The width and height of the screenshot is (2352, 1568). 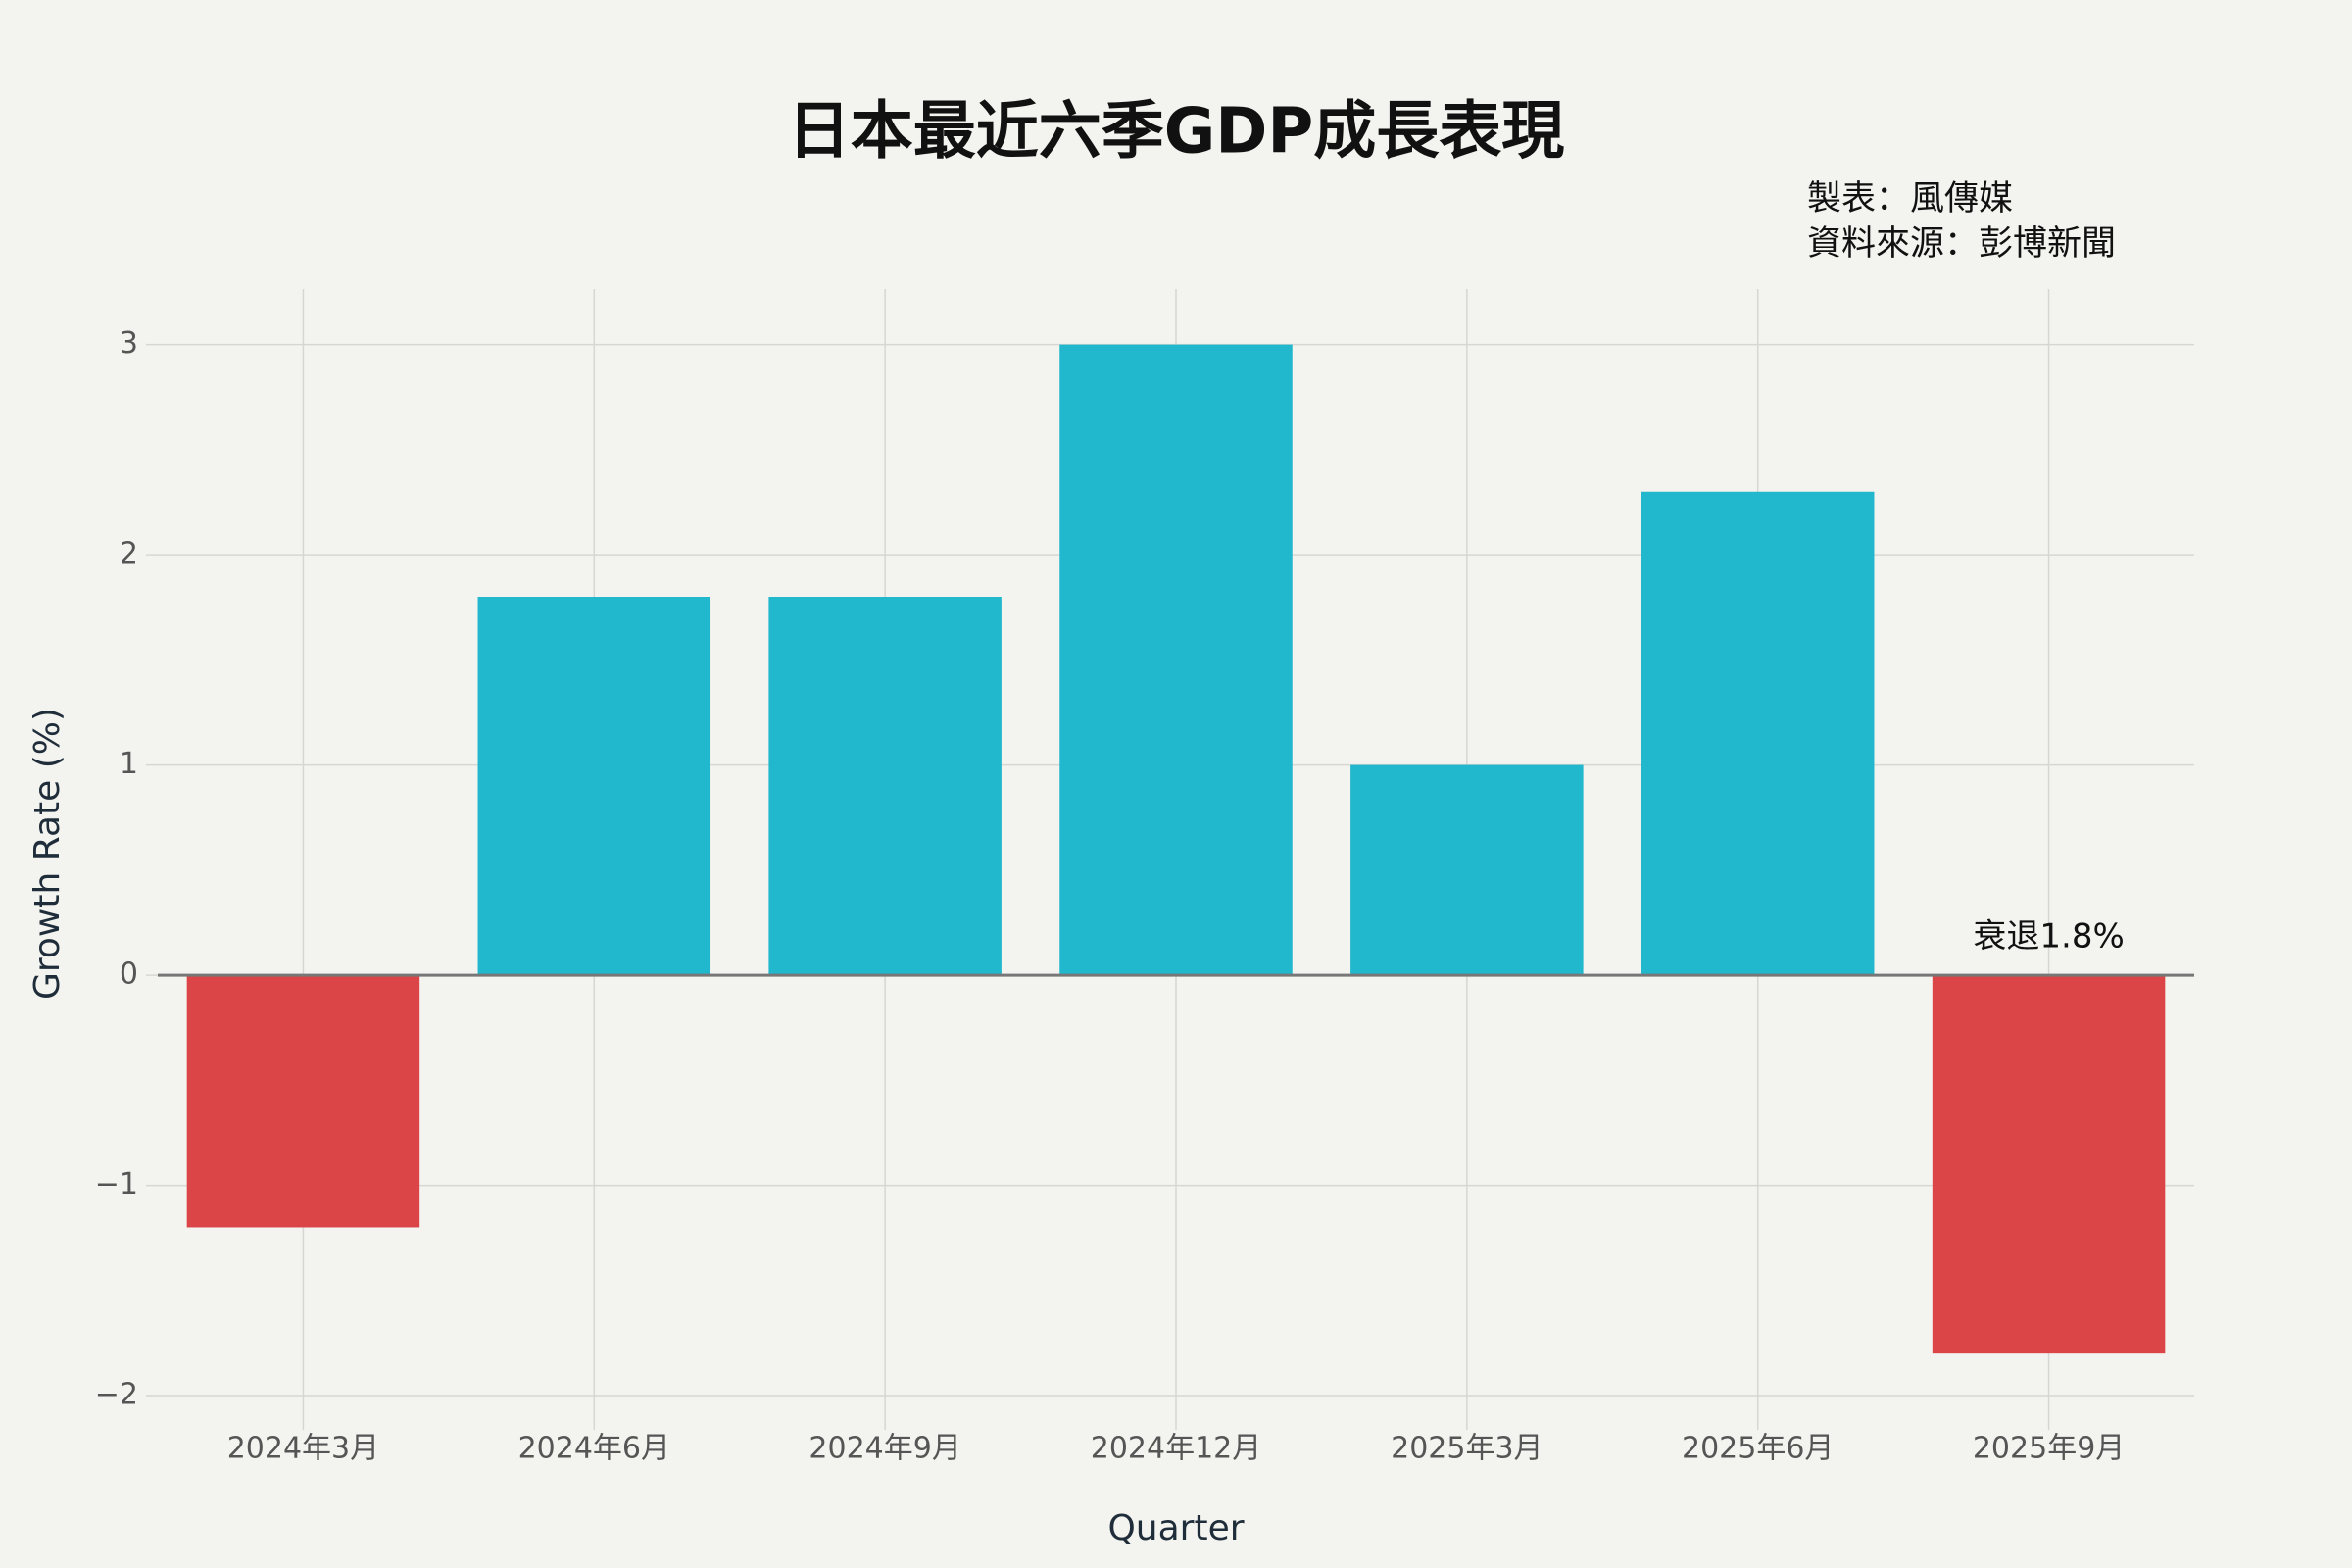 I want to click on credit: 製表：風傳媒, so click(x=1910, y=199).